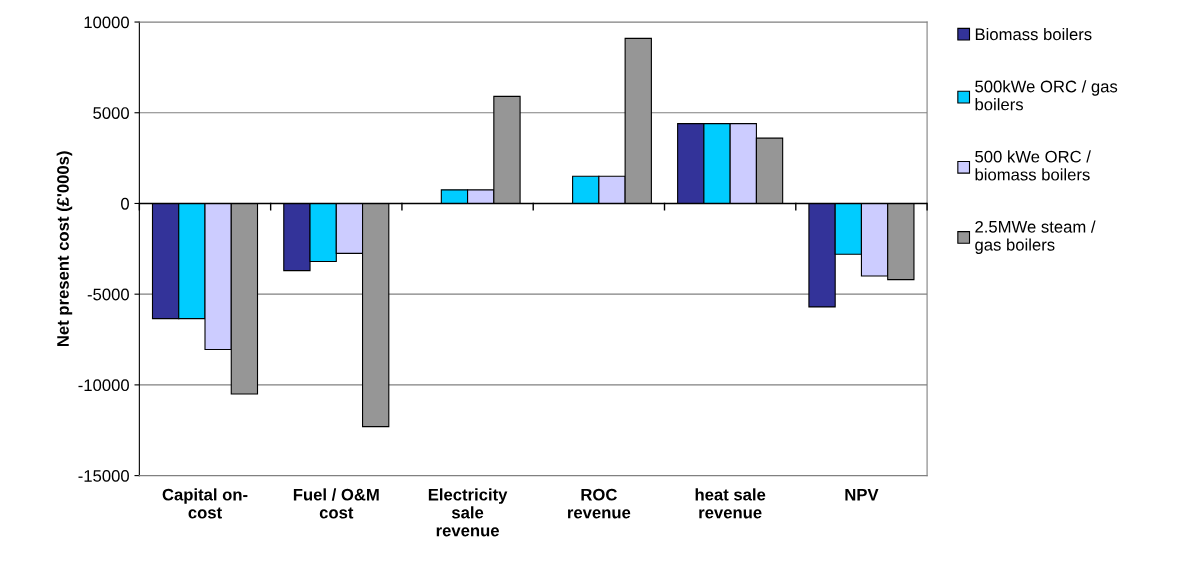 This screenshot has width=1181, height=580. I want to click on x-tick-label: Capital on-cost, so click(205, 503).